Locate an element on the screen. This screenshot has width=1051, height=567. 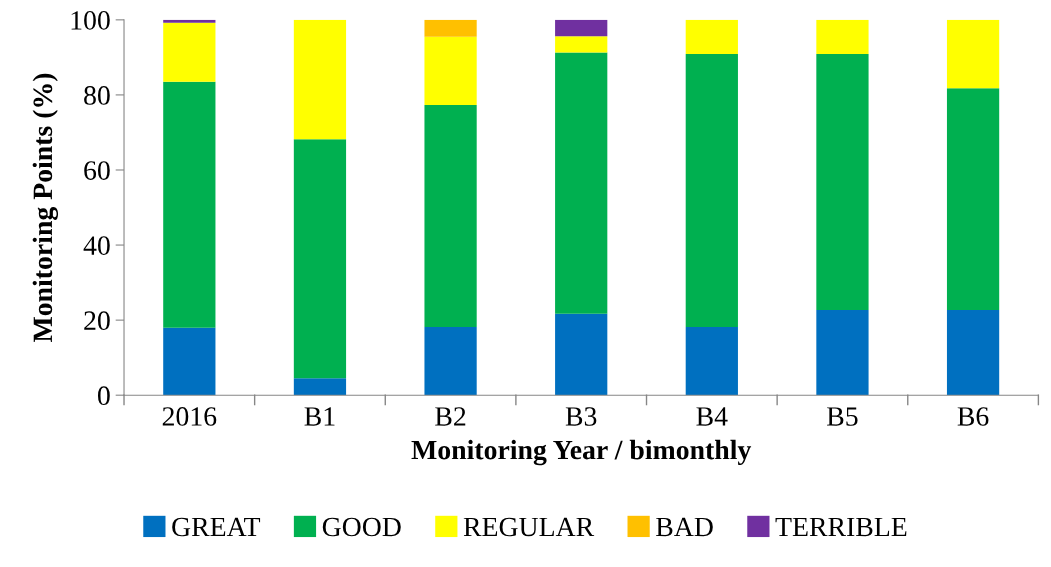
x-tick-label: B6 is located at coordinates (973, 416).